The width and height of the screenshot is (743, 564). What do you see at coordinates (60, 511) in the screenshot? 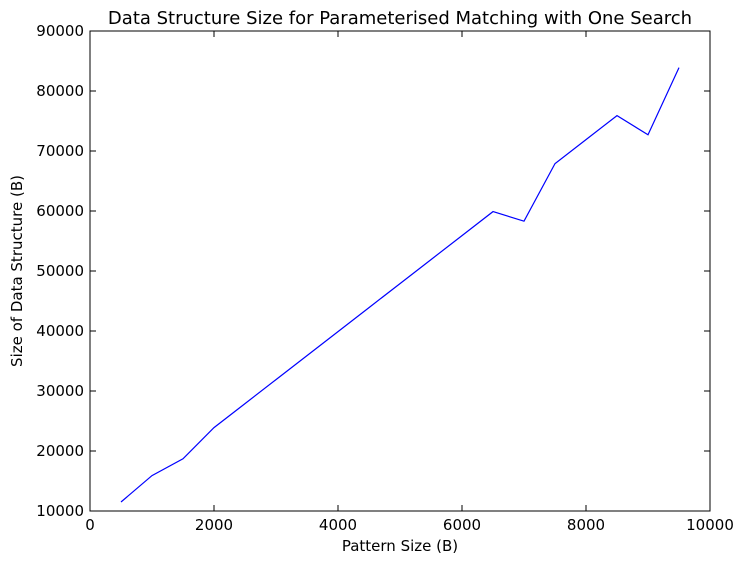
I see `y-tick-label: 10000` at bounding box center [60, 511].